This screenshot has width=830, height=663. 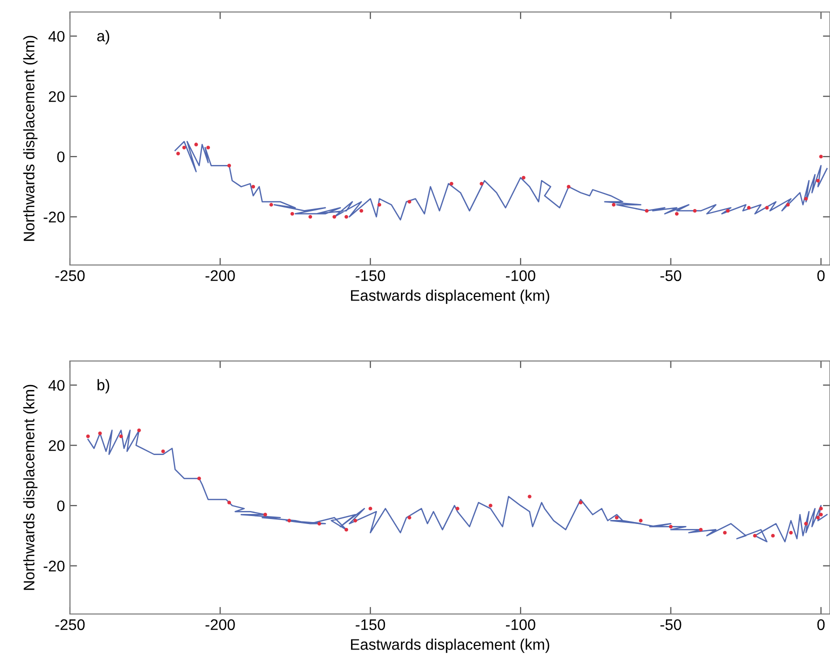 What do you see at coordinates (104, 386) in the screenshot?
I see `annotation: b)` at bounding box center [104, 386].